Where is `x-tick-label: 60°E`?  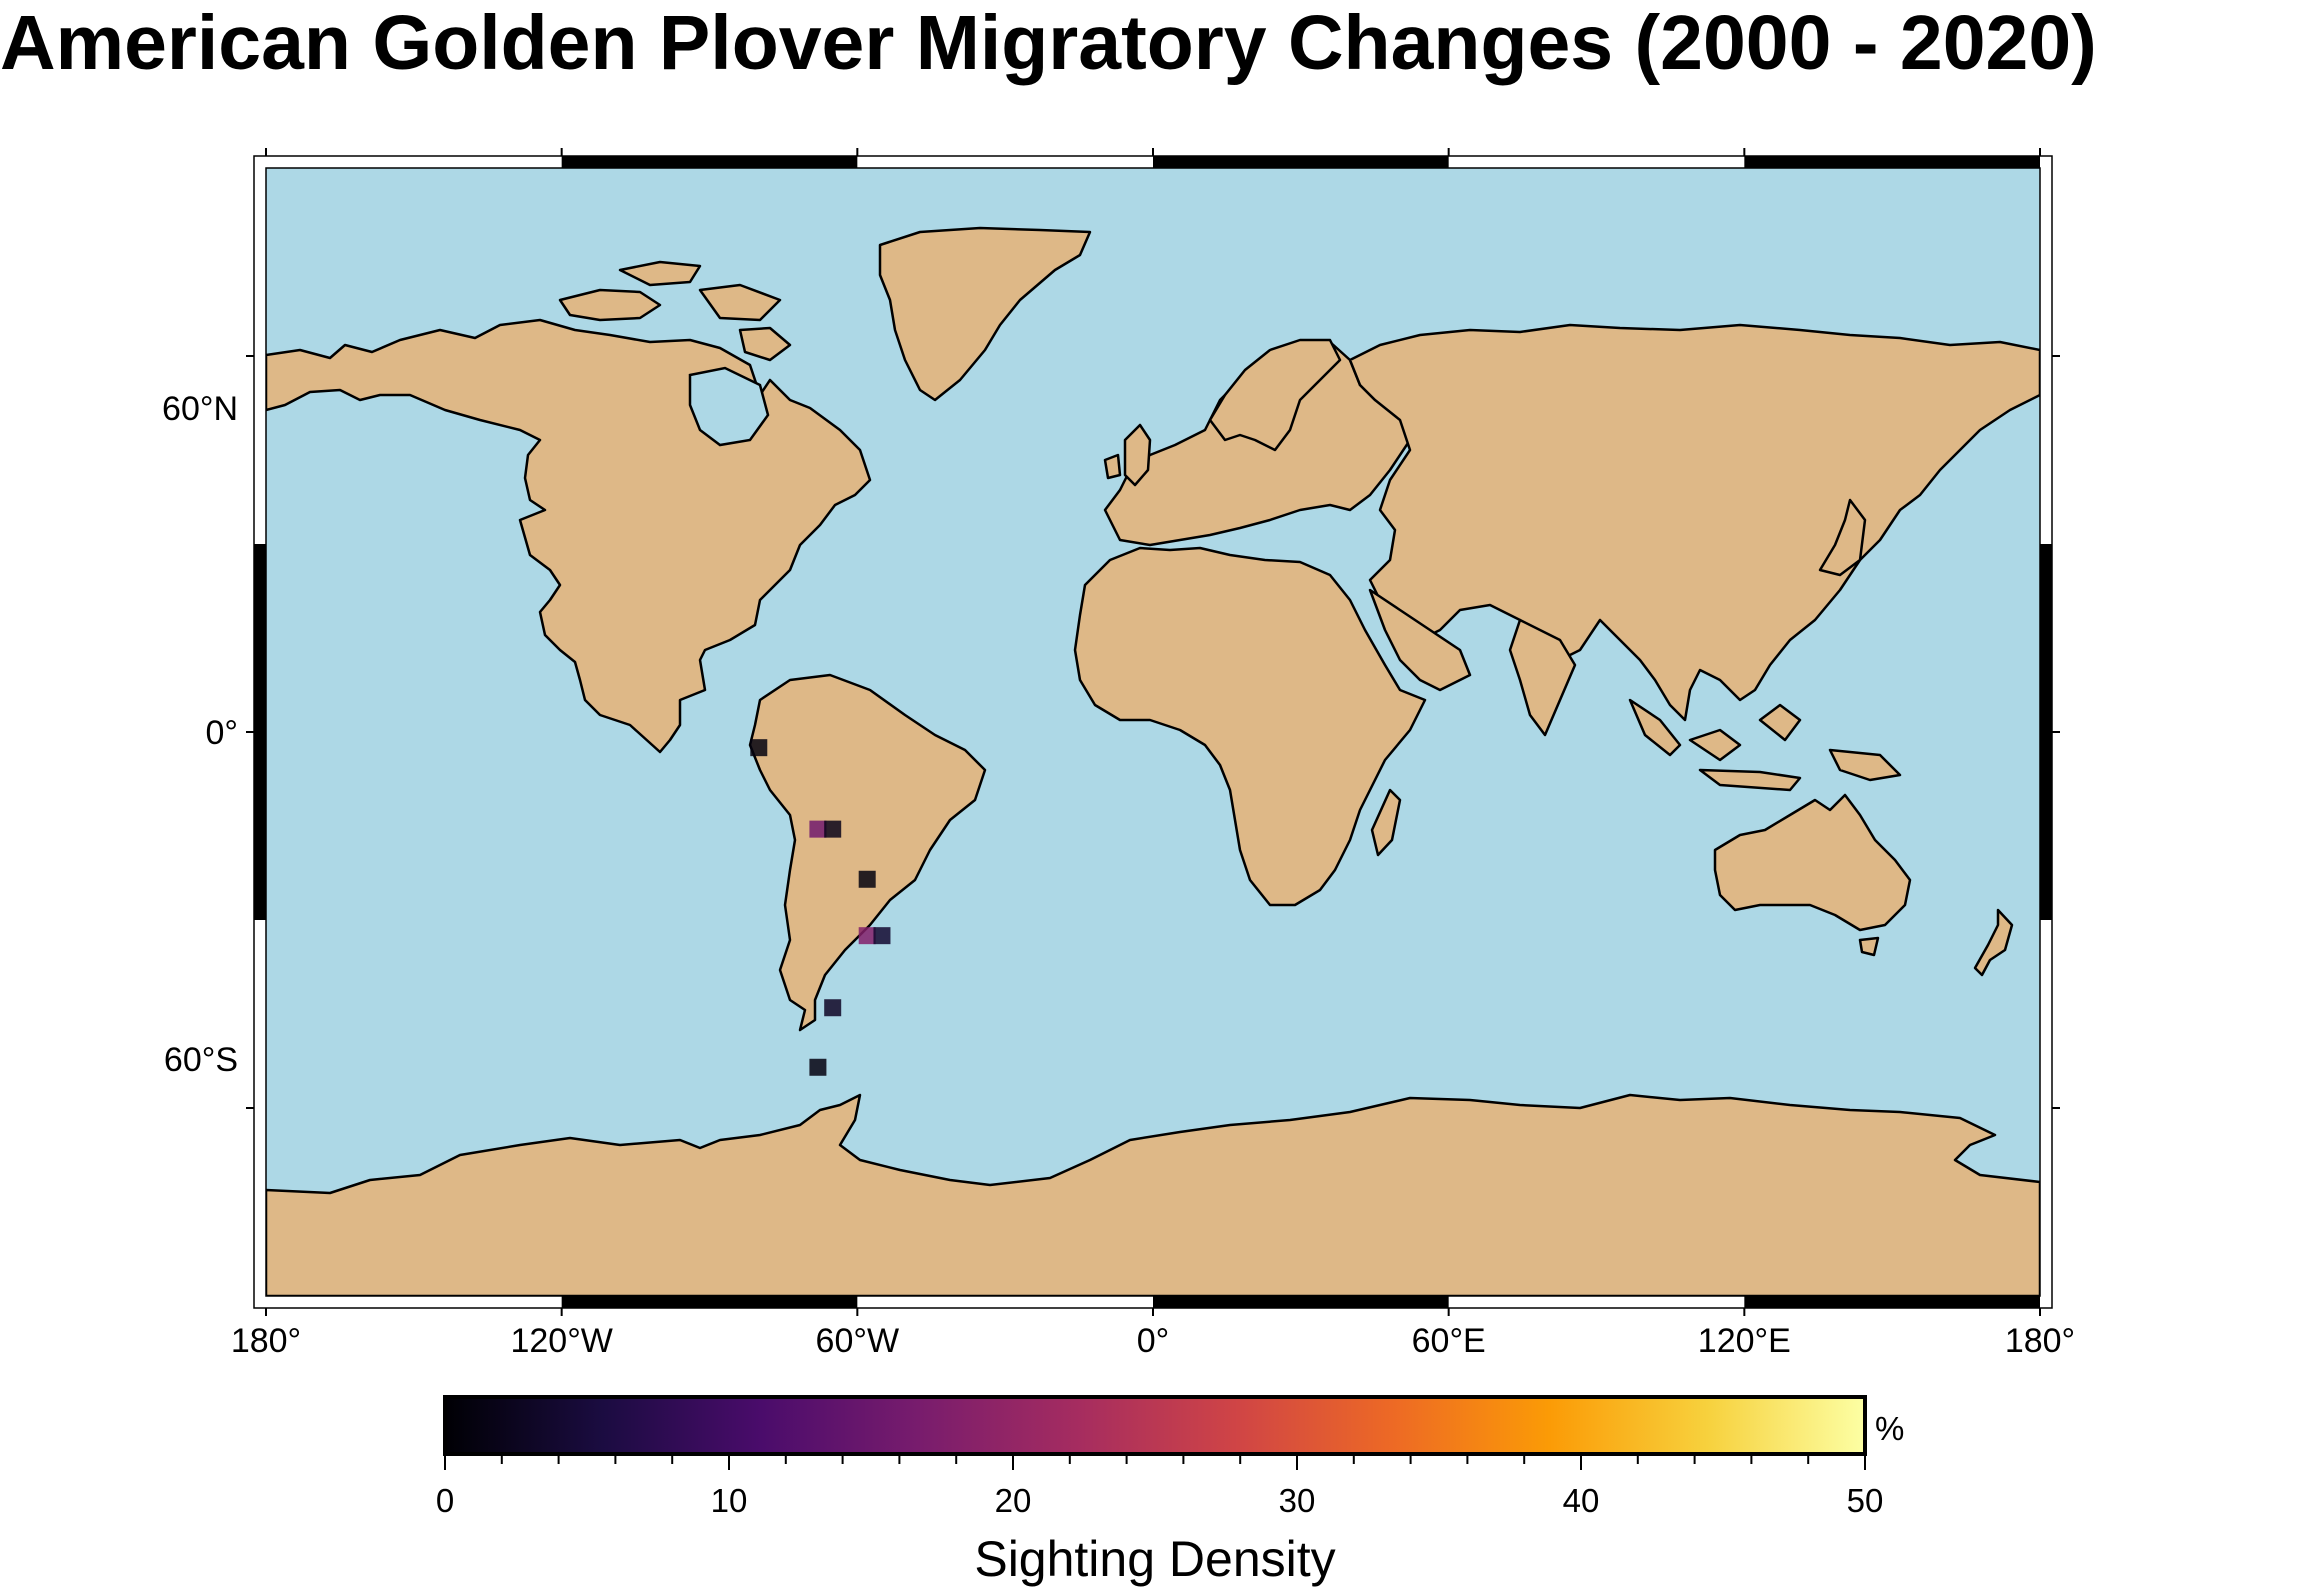
x-tick-label: 60°E is located at coordinates (1449, 1341).